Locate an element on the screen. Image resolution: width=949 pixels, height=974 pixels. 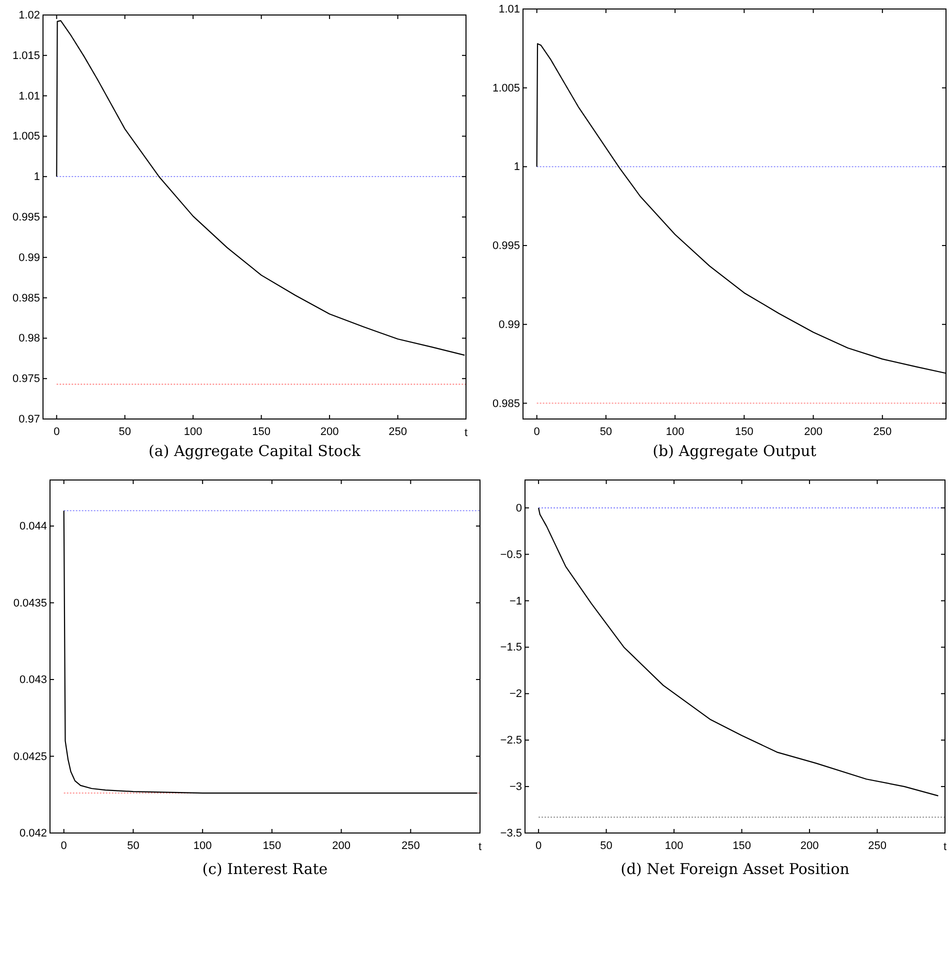
y-tick-label: −2.5 is located at coordinates (511, 740).